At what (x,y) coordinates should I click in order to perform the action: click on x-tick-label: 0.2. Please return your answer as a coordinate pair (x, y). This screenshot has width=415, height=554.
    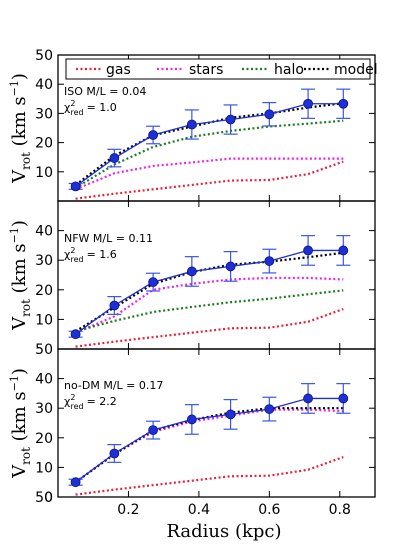
    Looking at the image, I should click on (128, 510).